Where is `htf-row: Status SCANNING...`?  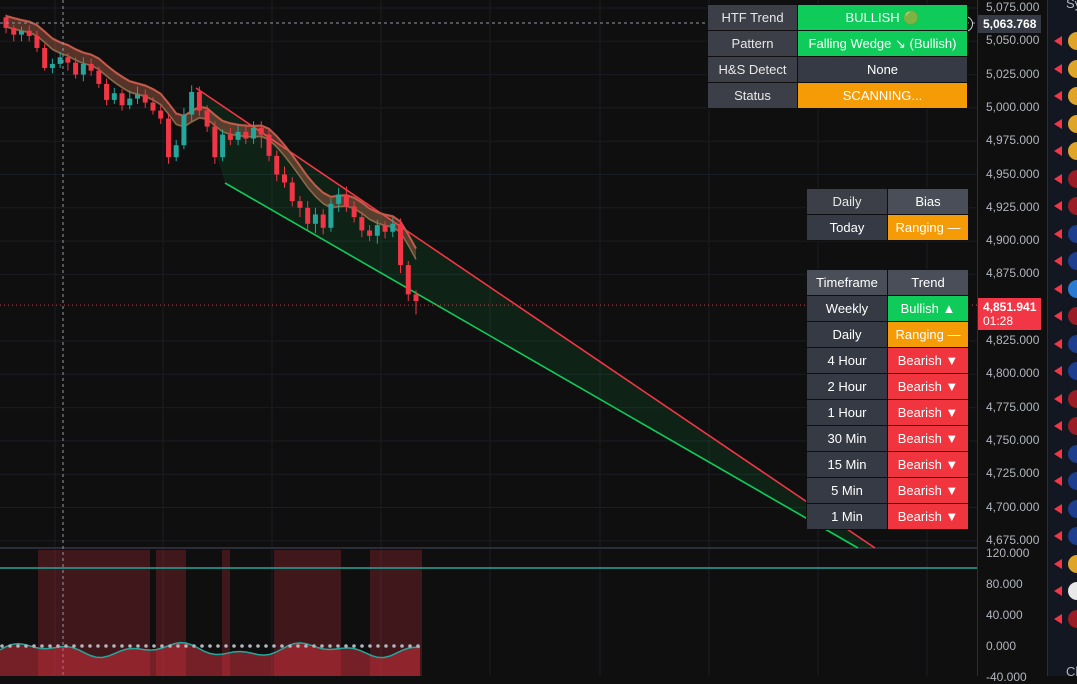
htf-row: Status SCANNING... is located at coordinates (837, 95).